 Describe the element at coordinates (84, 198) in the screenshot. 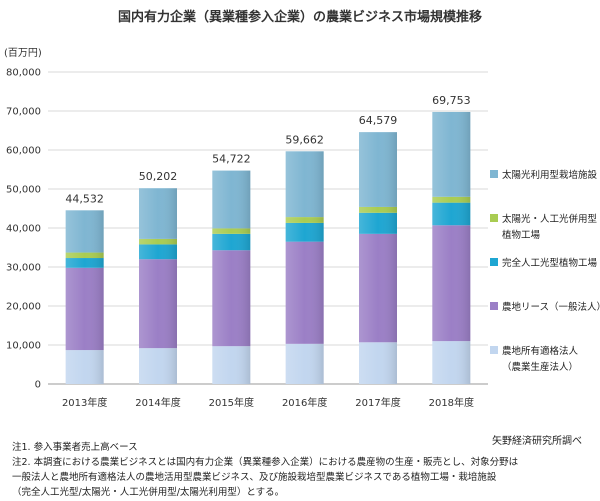

I see `total-value-label: 44,532` at that location.